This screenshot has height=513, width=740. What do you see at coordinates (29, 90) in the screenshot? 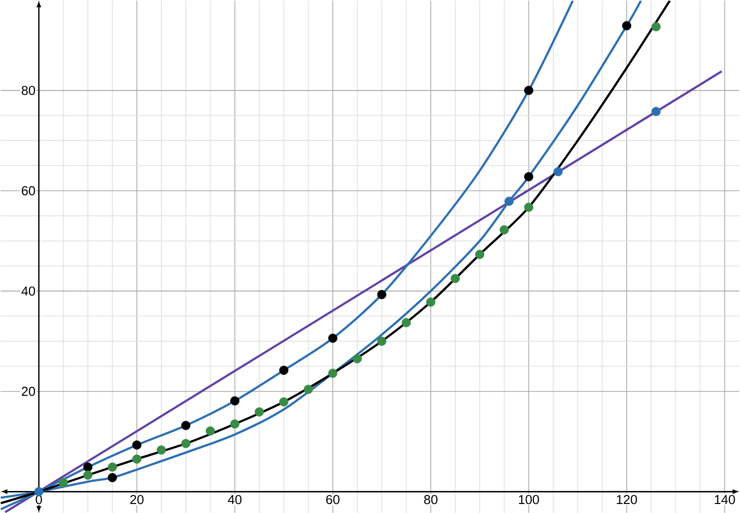
I see `y-tick-label: 80` at bounding box center [29, 90].